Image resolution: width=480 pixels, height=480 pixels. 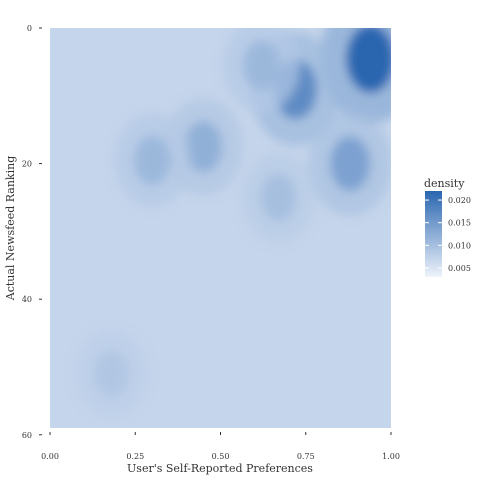 What do you see at coordinates (459, 200) in the screenshot?
I see `legend-tick-label: 0.020` at bounding box center [459, 200].